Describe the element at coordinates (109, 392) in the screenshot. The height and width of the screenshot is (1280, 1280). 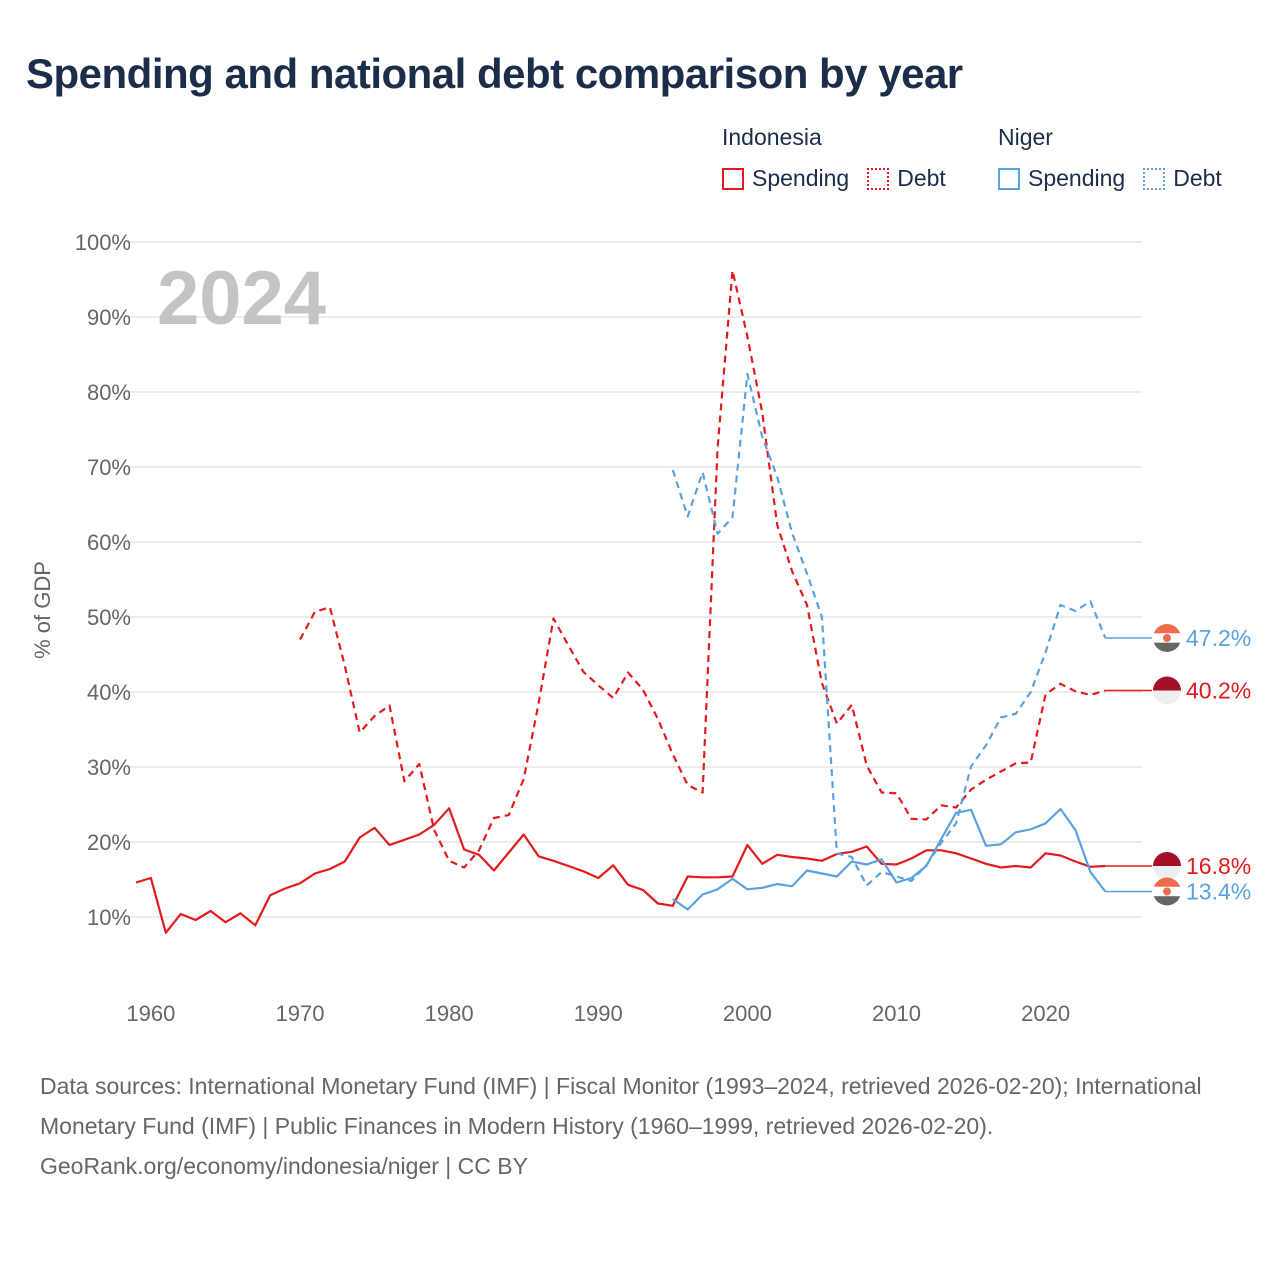
I see `y-tick-label: 80%` at that location.